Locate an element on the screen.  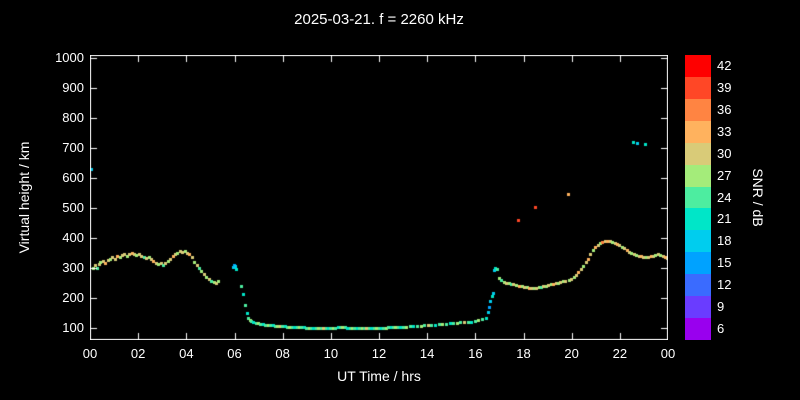
x-tick-label: 20 is located at coordinates (571, 353).